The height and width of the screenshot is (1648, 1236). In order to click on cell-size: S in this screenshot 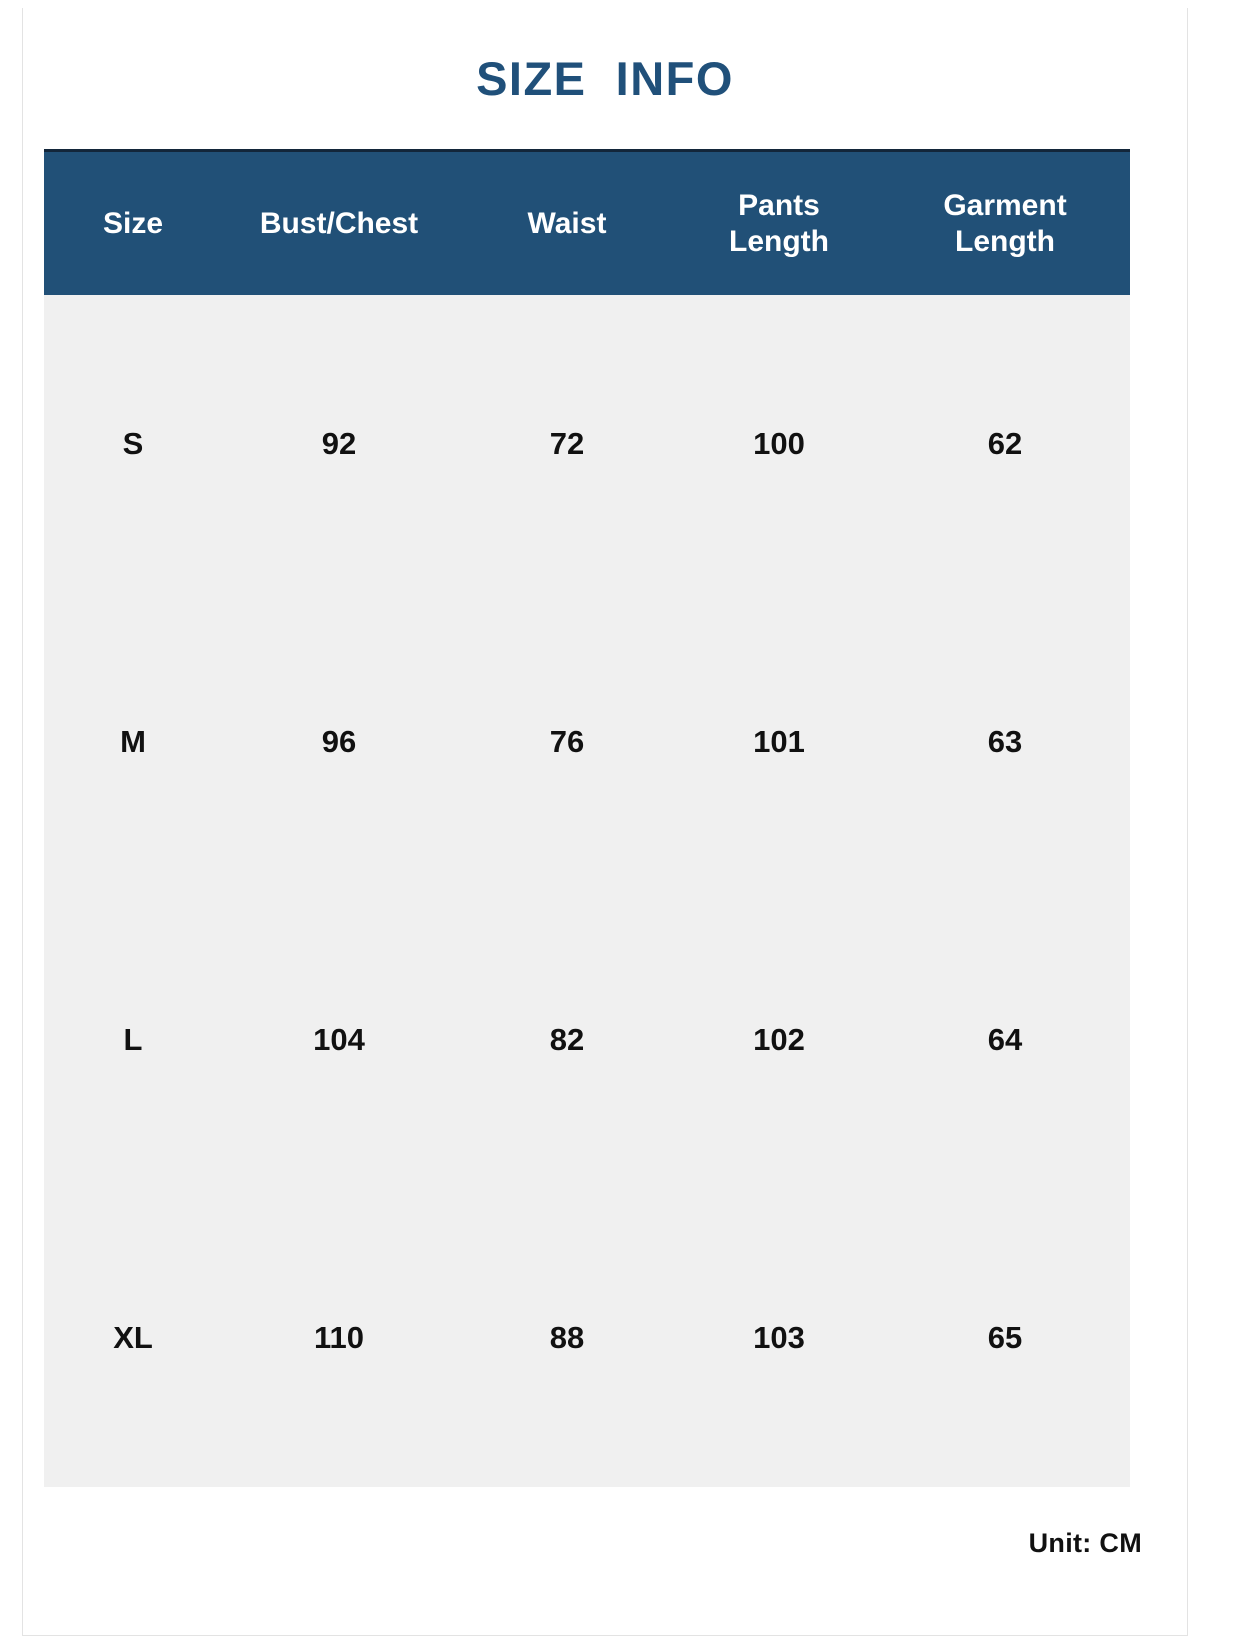, I will do `click(133, 443)`.